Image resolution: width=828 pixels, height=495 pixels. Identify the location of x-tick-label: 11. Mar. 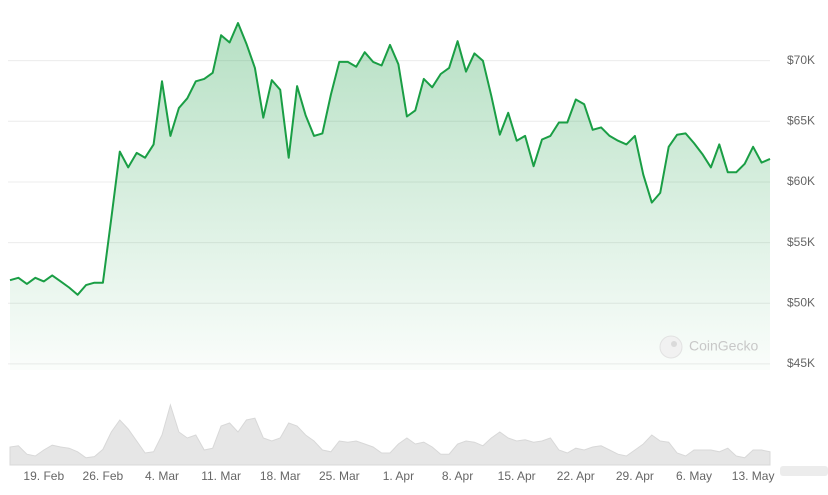
(221, 476).